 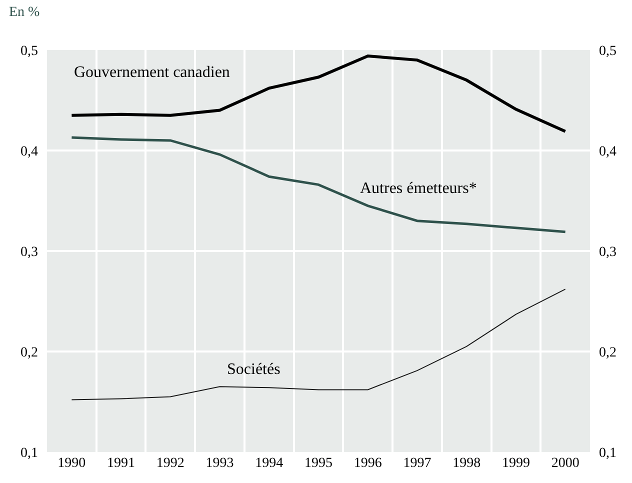 I want to click on x-tick-label: 1996, so click(x=368, y=463).